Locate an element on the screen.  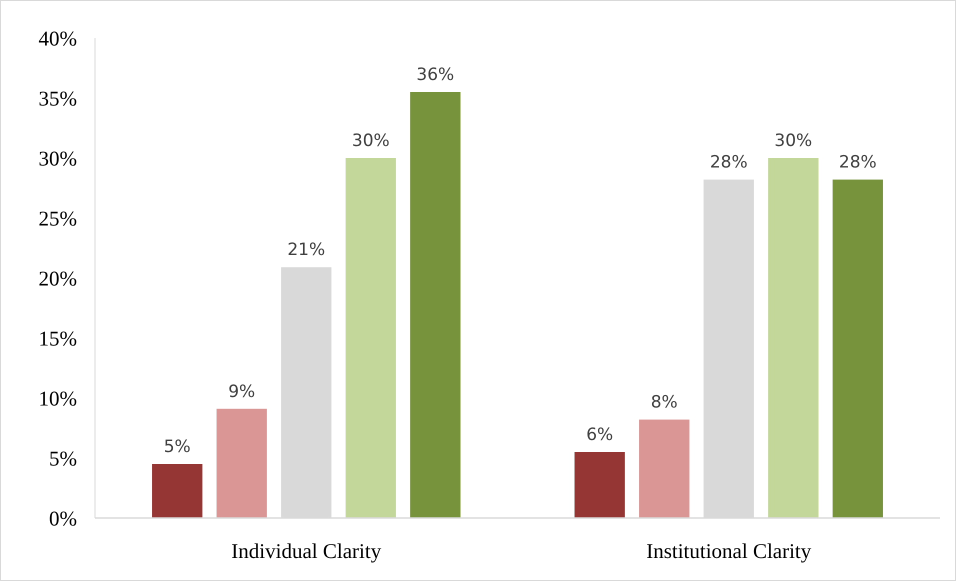
x-tick-label: Individual Clarity is located at coordinates (306, 551).